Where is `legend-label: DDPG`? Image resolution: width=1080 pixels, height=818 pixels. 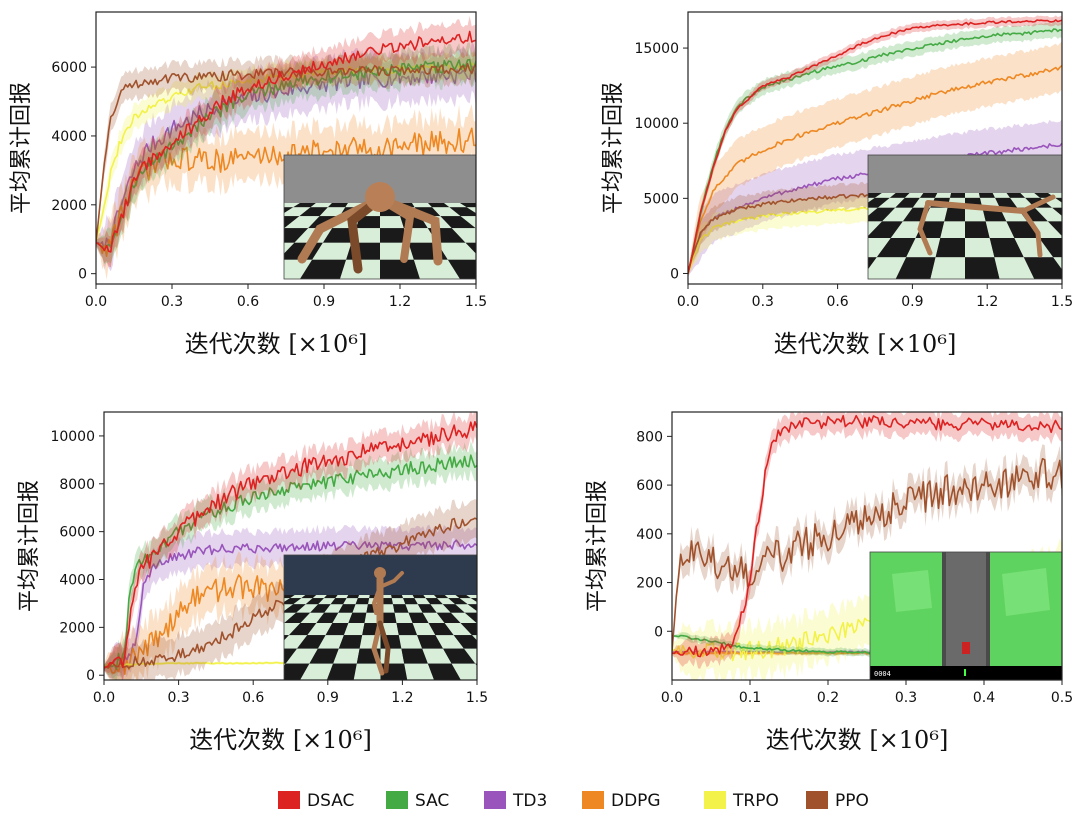 legend-label: DDPG is located at coordinates (636, 801).